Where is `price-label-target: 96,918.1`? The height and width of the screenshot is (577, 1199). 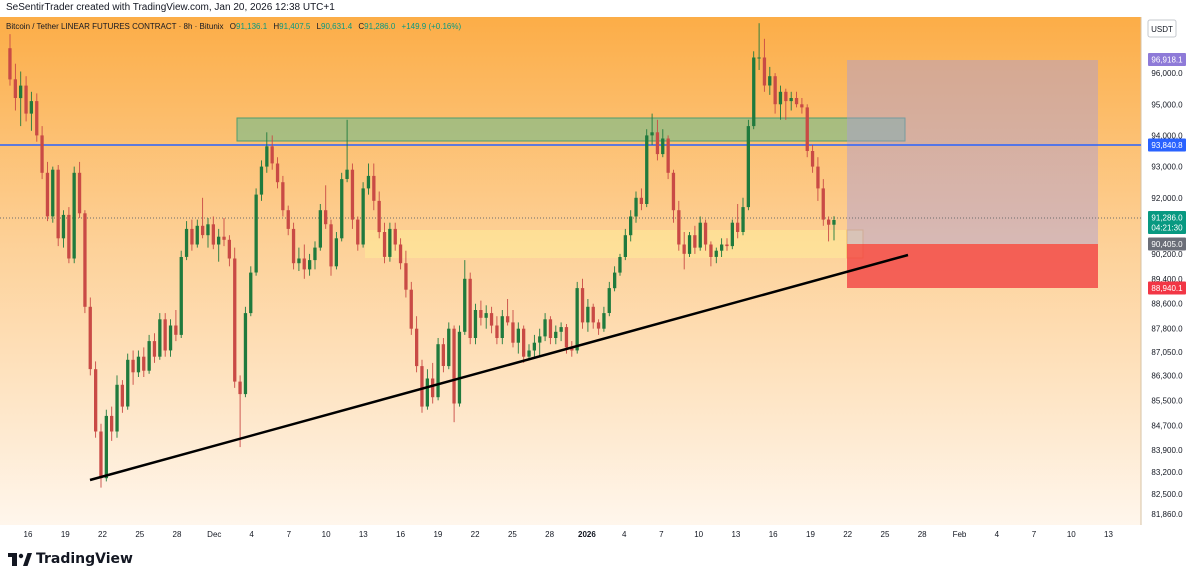
price-label-target: 96,918.1 is located at coordinates (1167, 59).